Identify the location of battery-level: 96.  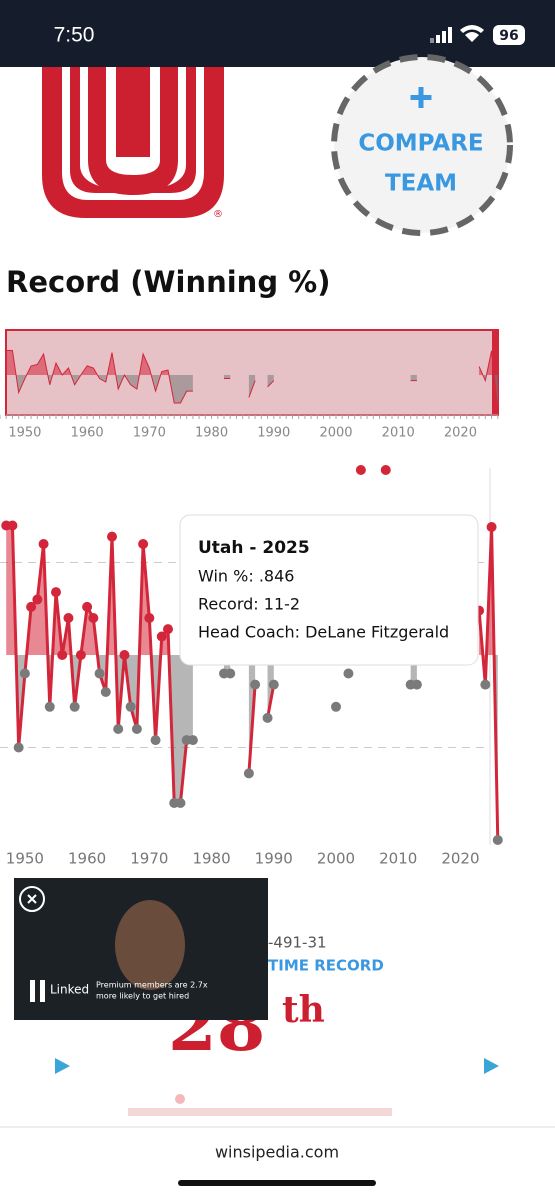
(508, 36).